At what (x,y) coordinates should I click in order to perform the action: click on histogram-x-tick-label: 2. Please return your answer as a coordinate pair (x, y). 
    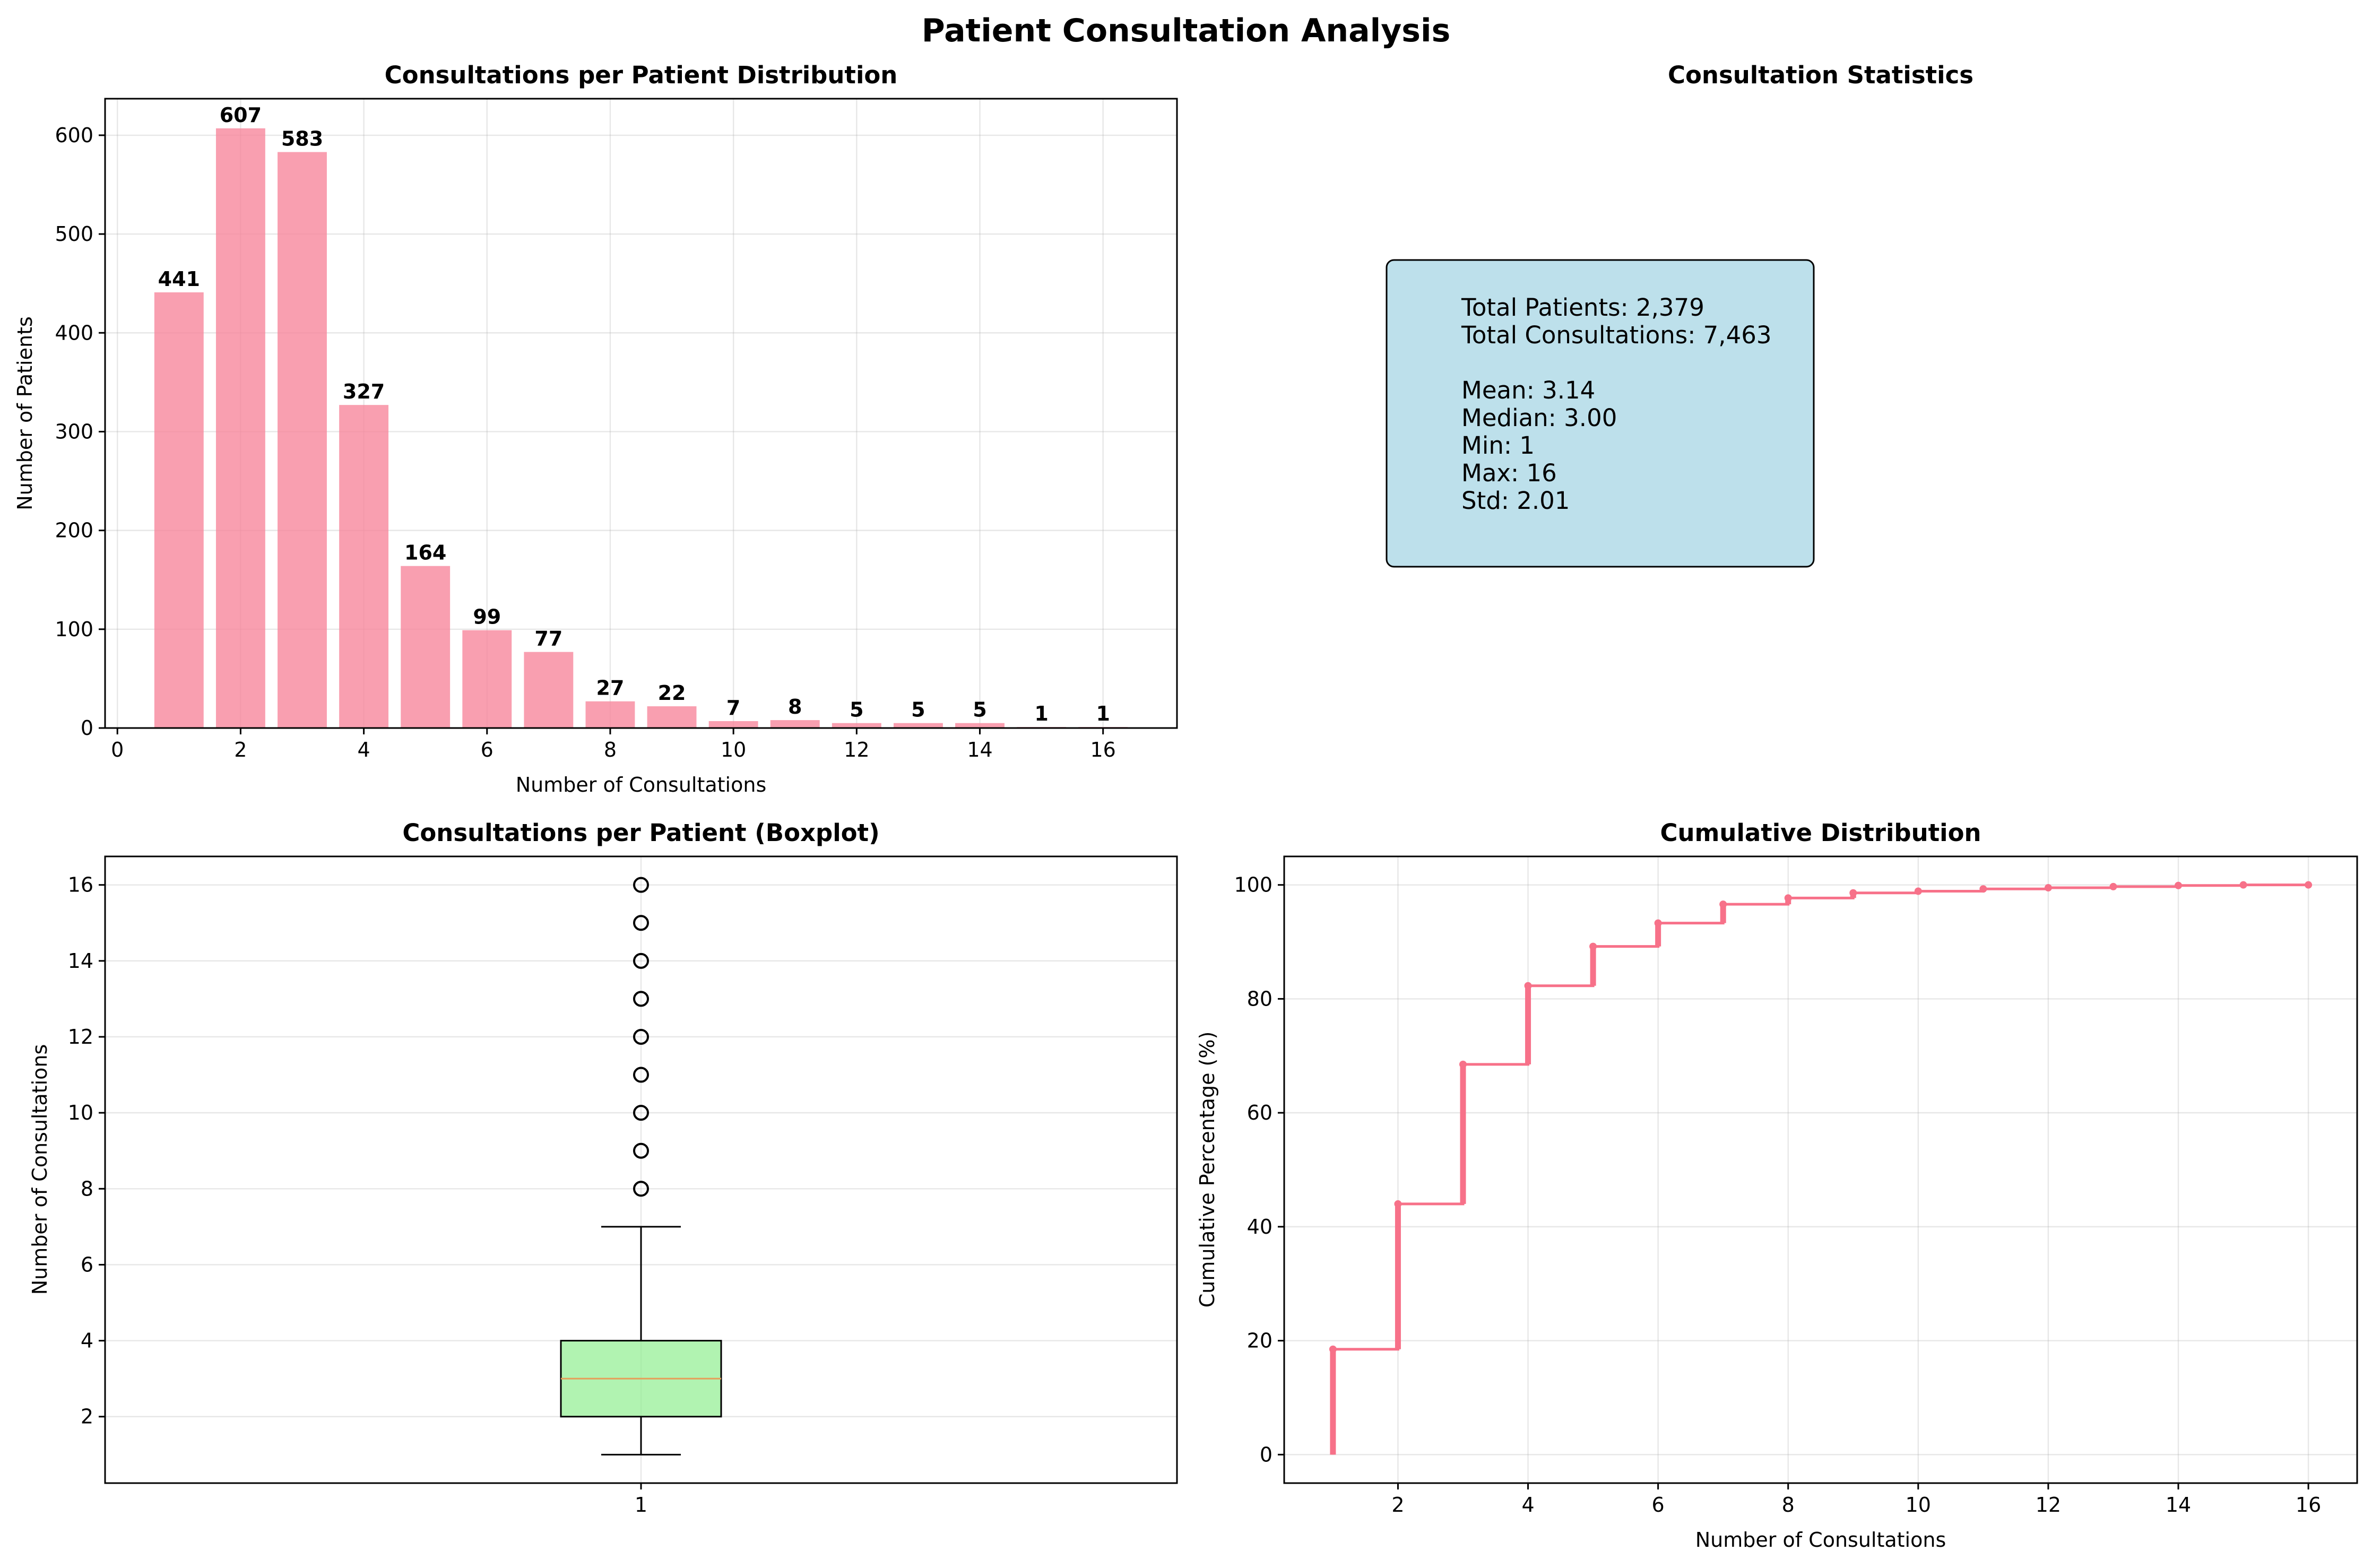
    Looking at the image, I should click on (240, 749).